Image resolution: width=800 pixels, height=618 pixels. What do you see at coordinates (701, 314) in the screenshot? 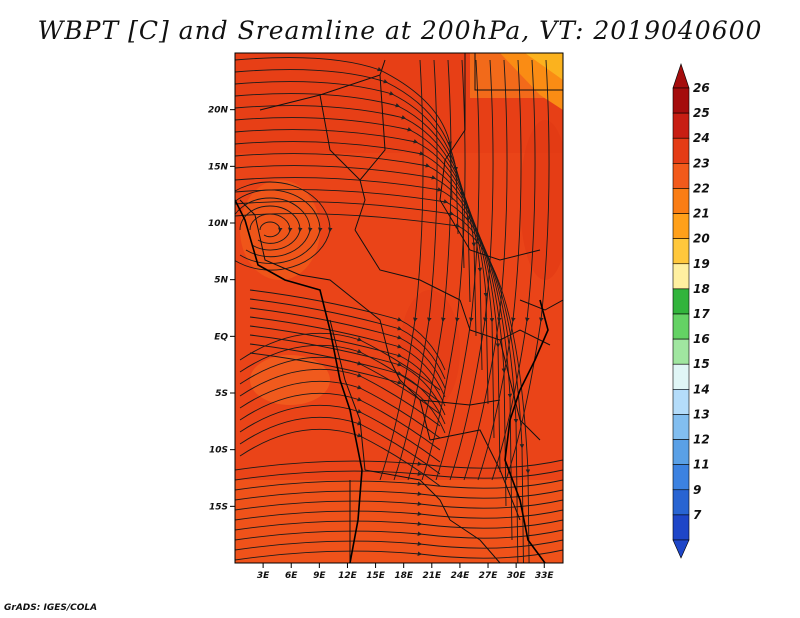
I see `colorbar-label: 17` at bounding box center [701, 314].